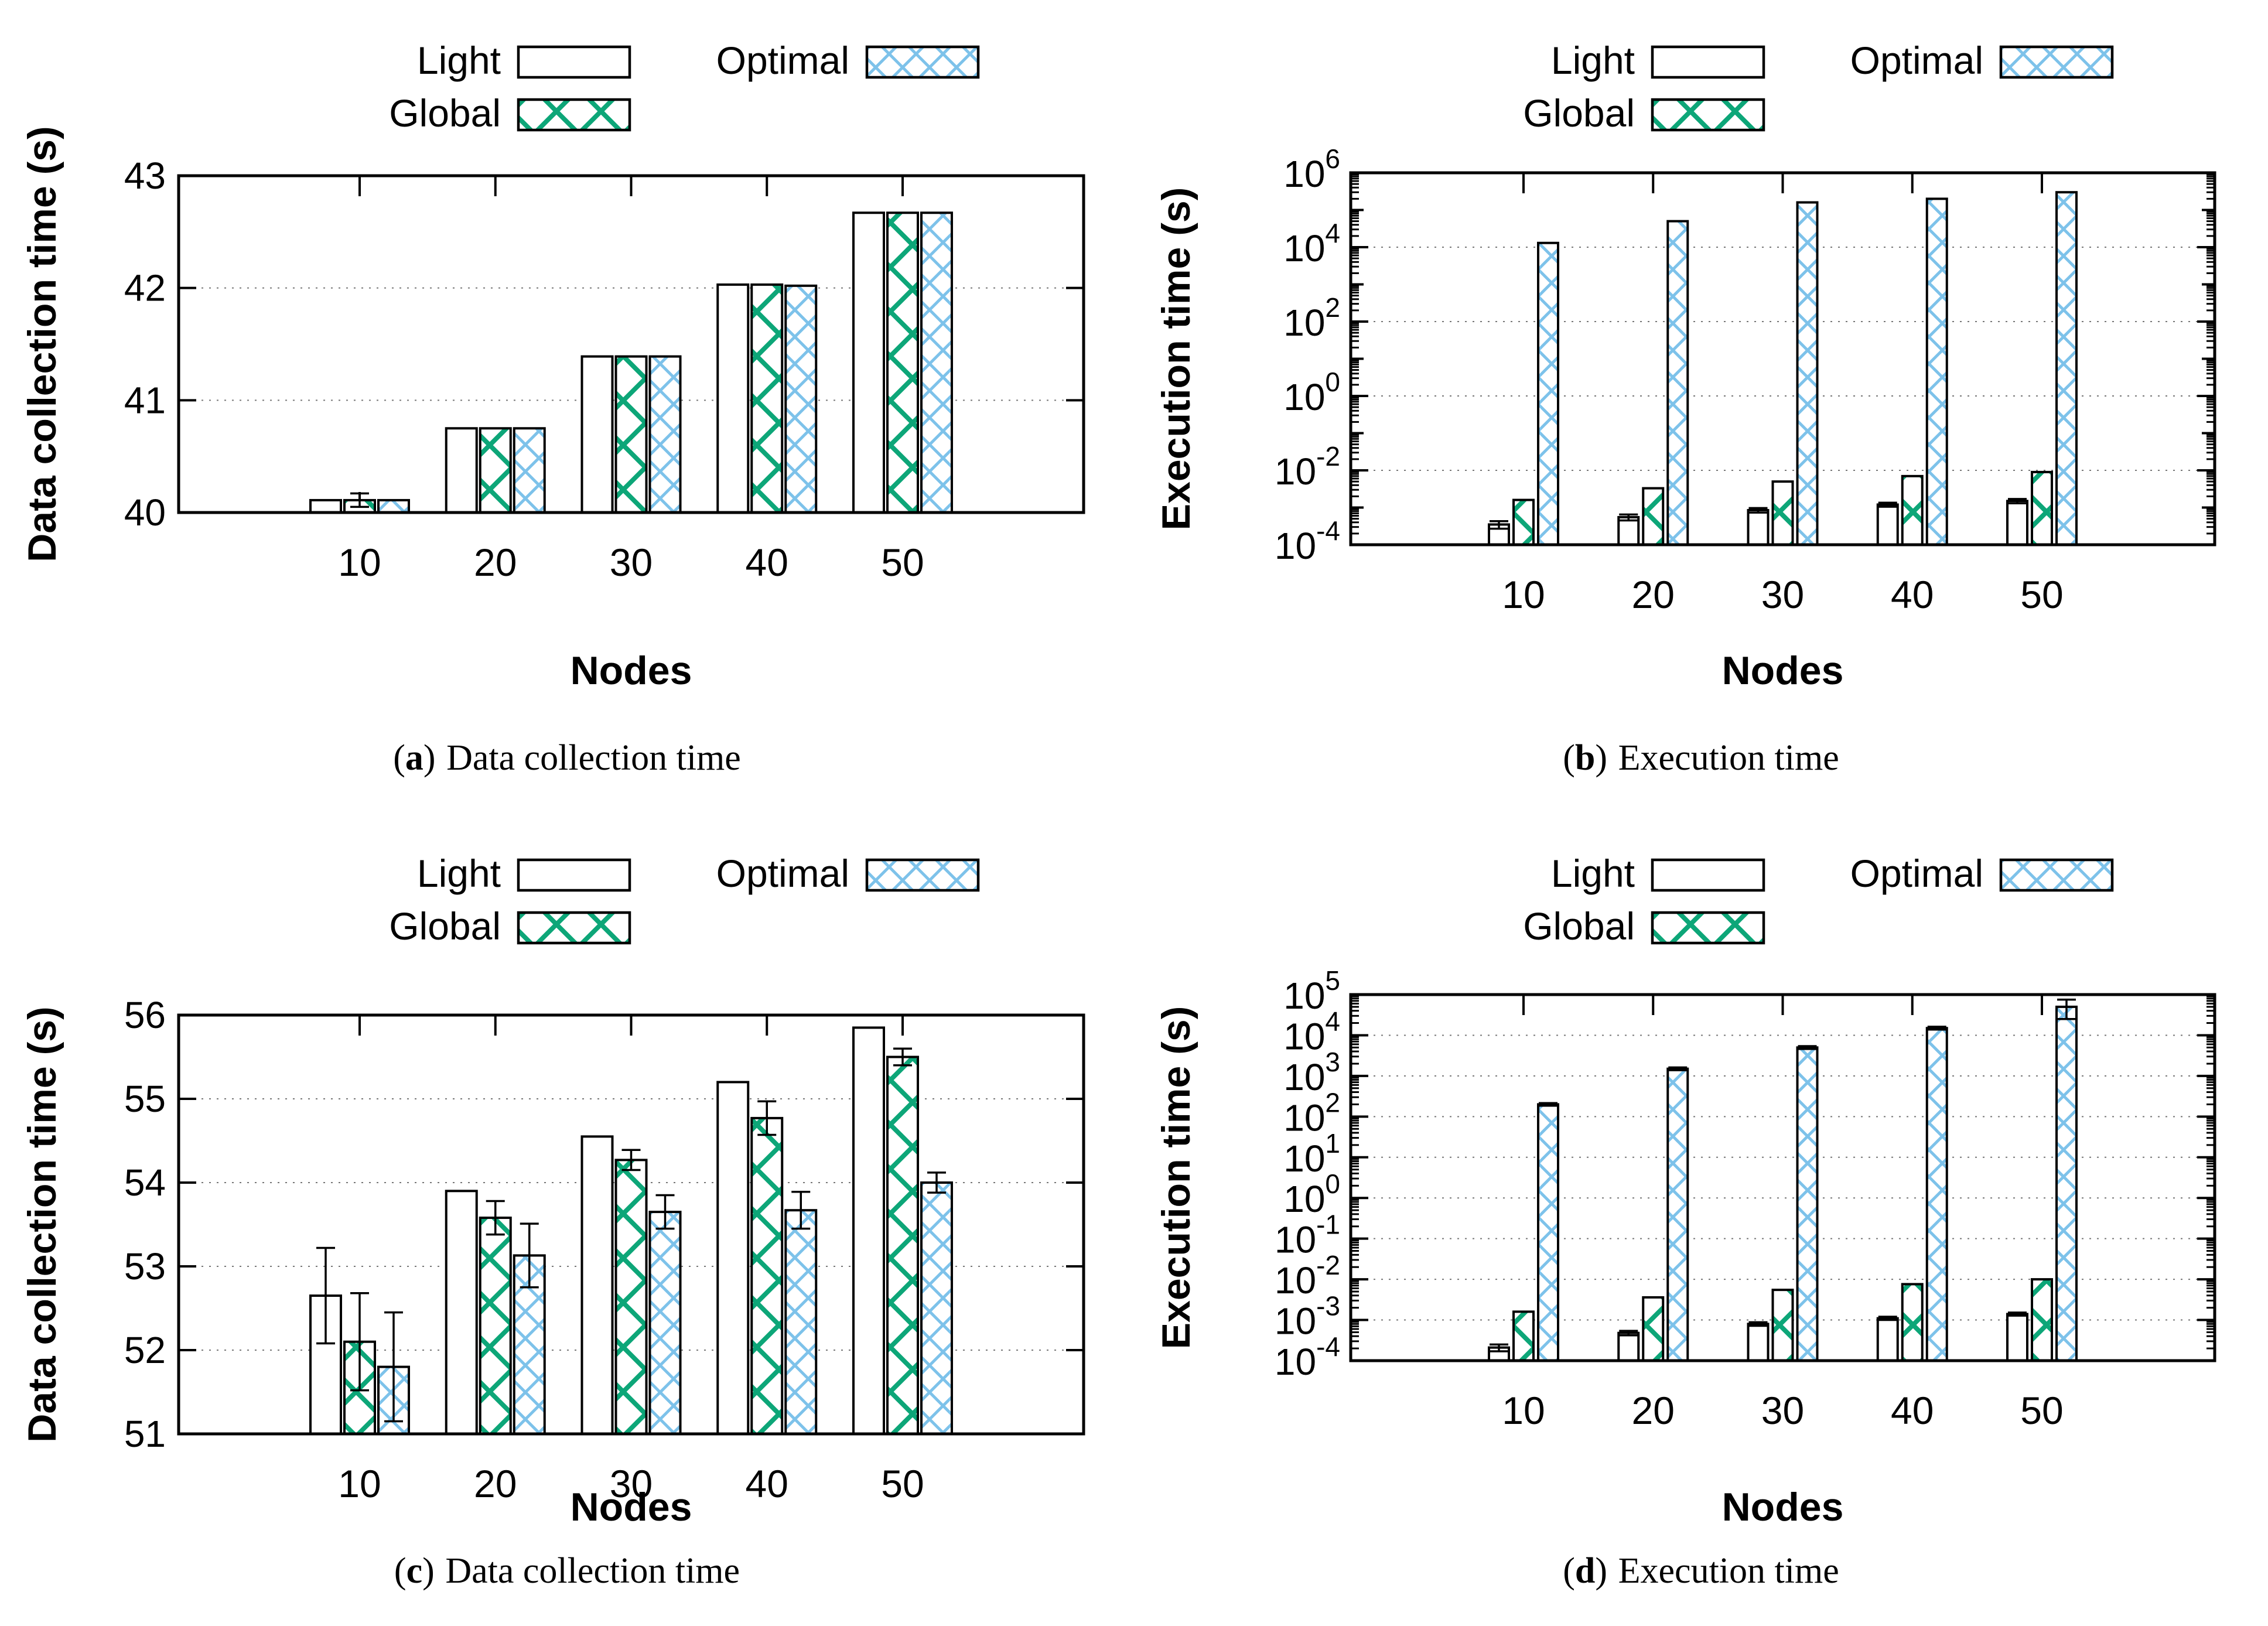  What do you see at coordinates (145, 1183) in the screenshot?
I see `svg-text: 54` at bounding box center [145, 1183].